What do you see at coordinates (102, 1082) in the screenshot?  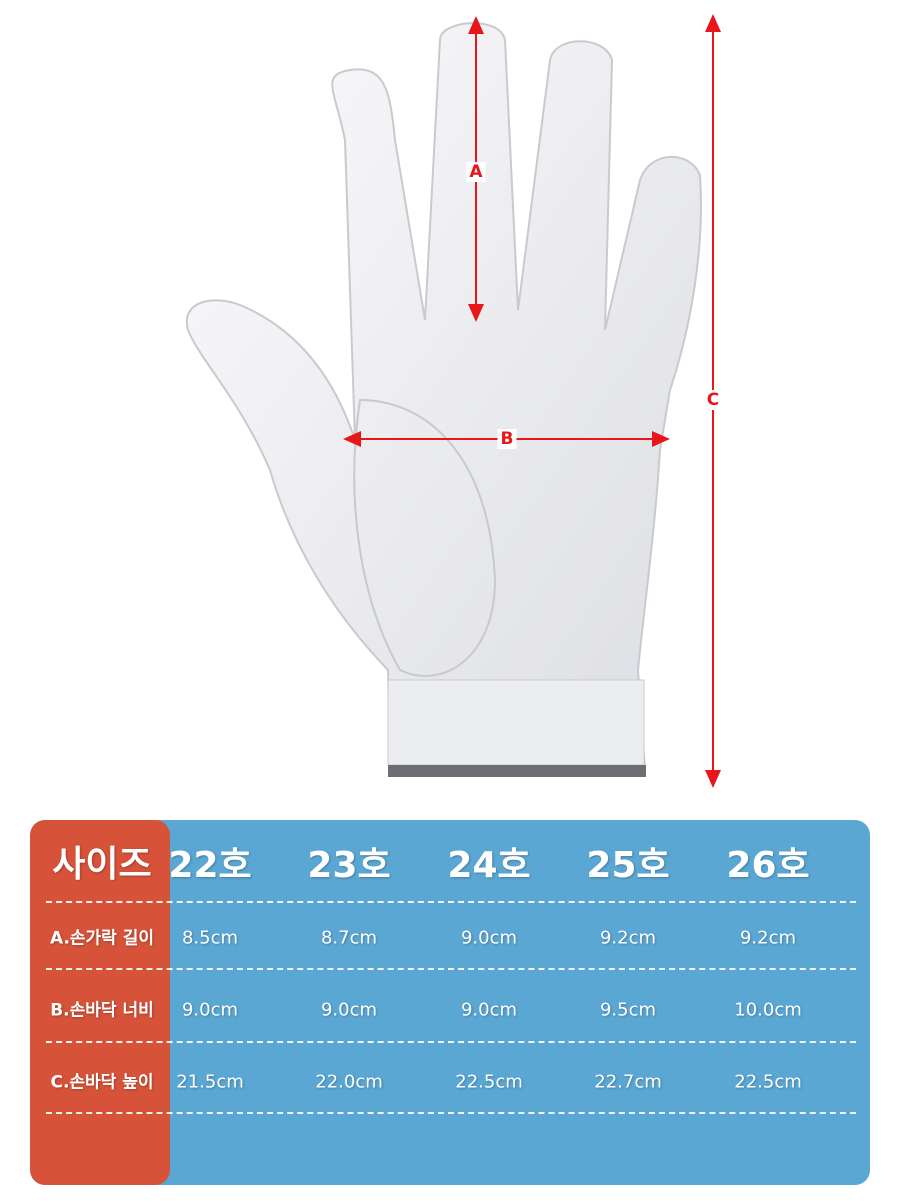 I see `row-label: C.손바닥 높이` at bounding box center [102, 1082].